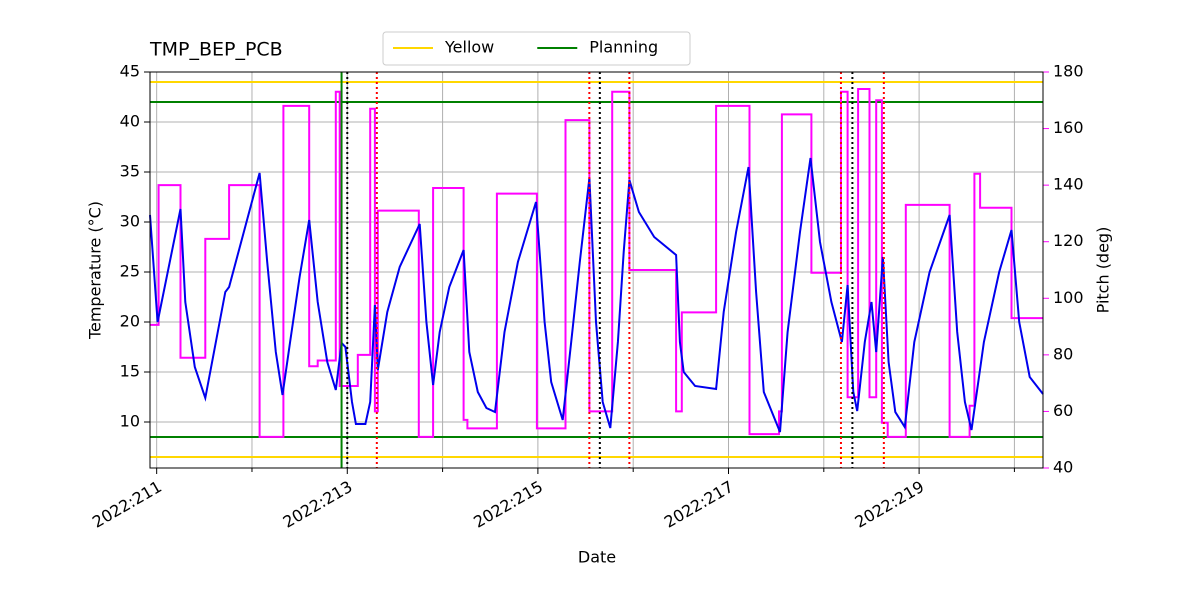 The width and height of the screenshot is (1200, 600). Describe the element at coordinates (130, 421) in the screenshot. I see `y-tick-label: 10` at that location.